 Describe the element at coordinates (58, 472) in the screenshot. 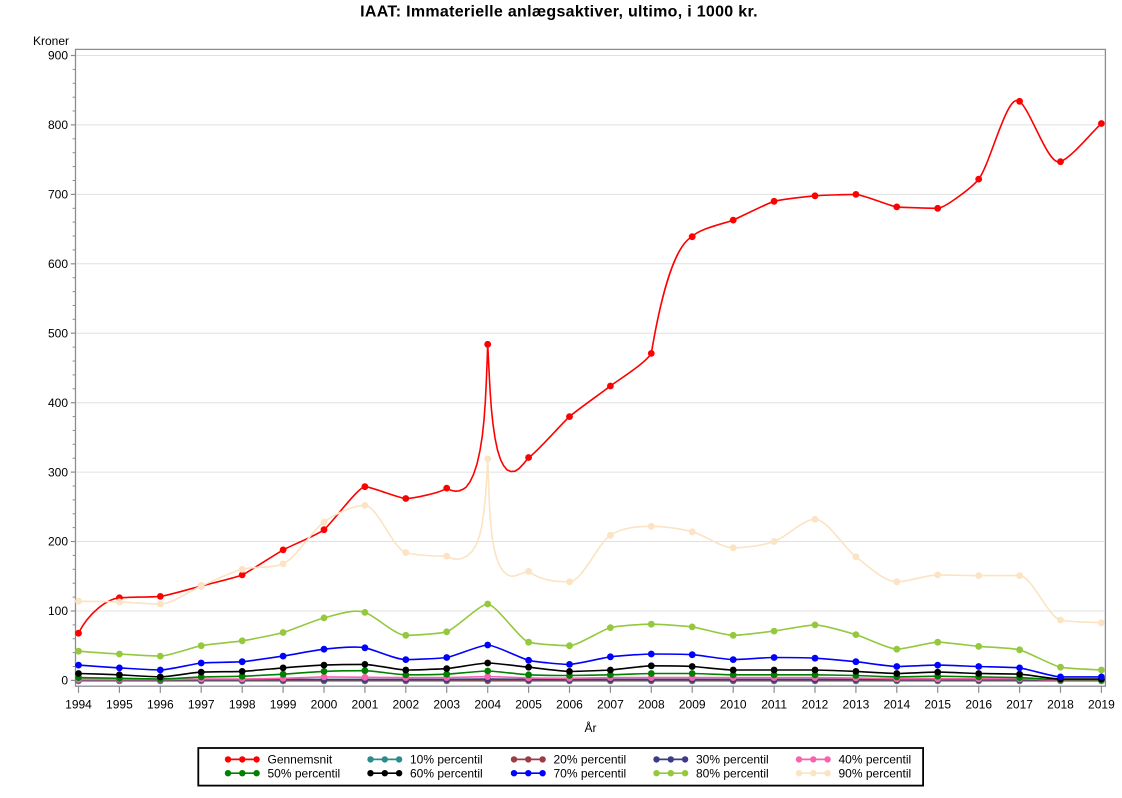

I see `svg-text: 300` at that location.